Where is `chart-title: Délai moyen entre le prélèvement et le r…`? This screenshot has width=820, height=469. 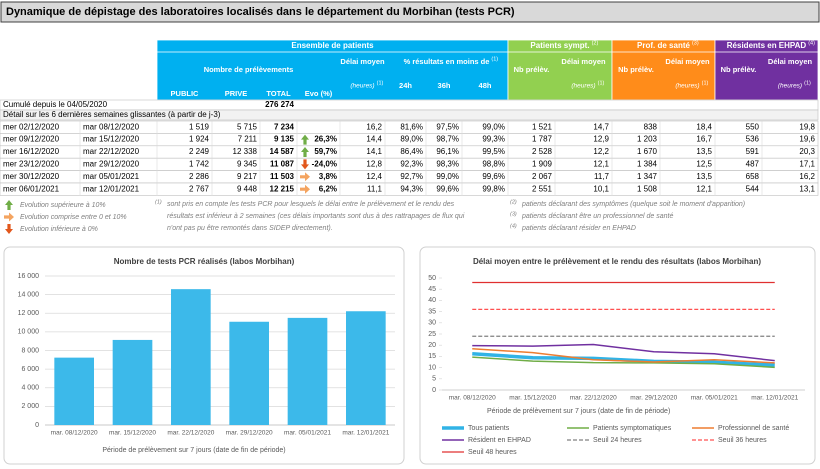
chart-title: Délai moyen entre le prélèvement et le r… is located at coordinates (617, 261).